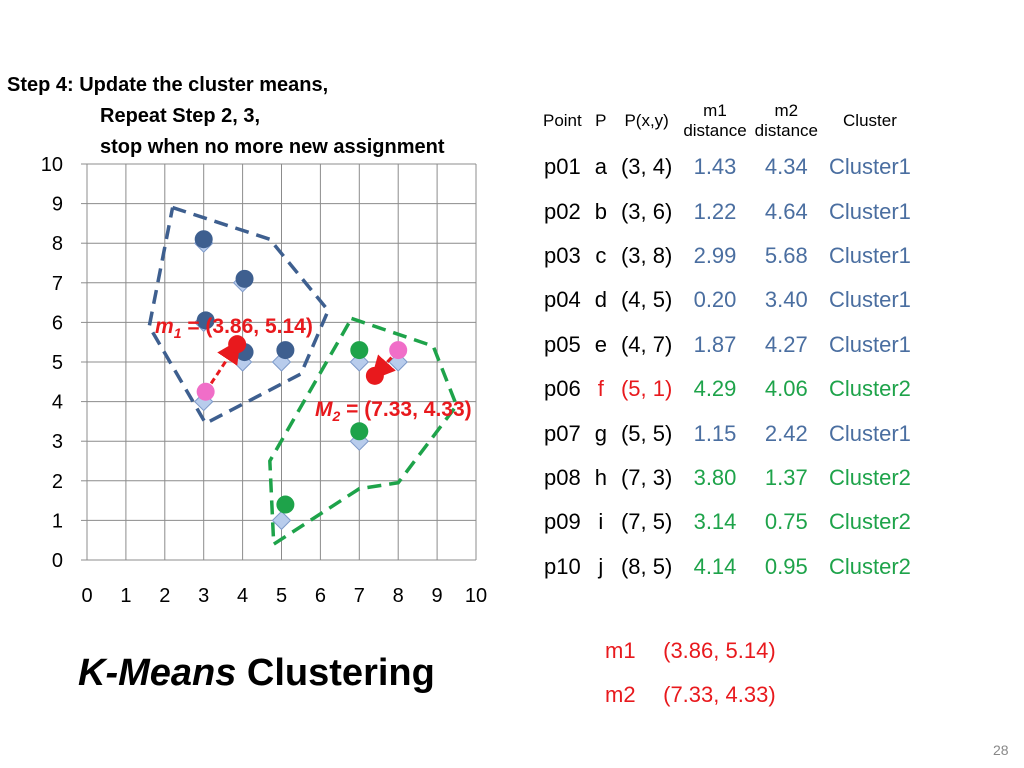 Image resolution: width=1024 pixels, height=768 pixels. I want to click on x-tick-label: 2, so click(164, 596).